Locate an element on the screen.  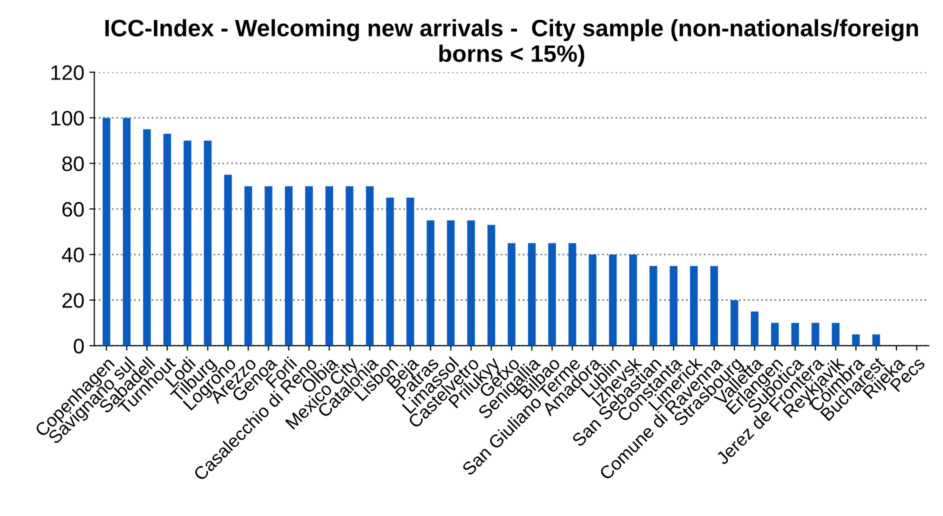
y-tick-label: 20 is located at coordinates (73, 300).